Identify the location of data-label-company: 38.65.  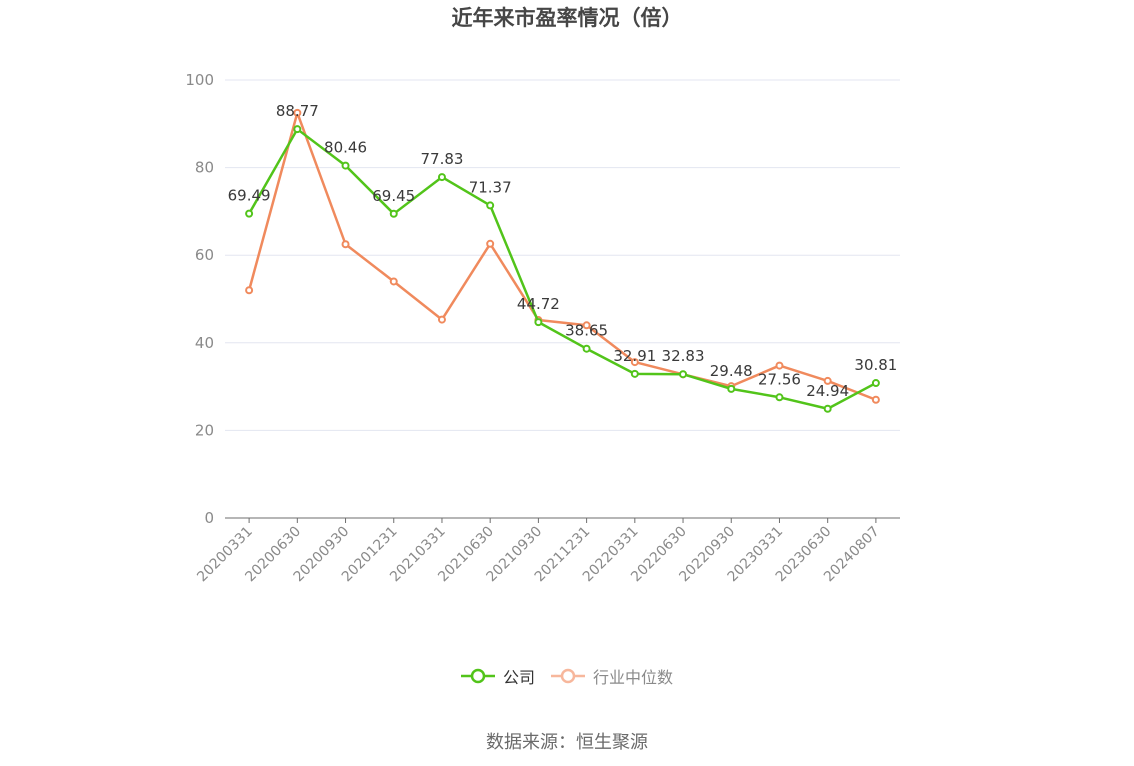
(586, 331).